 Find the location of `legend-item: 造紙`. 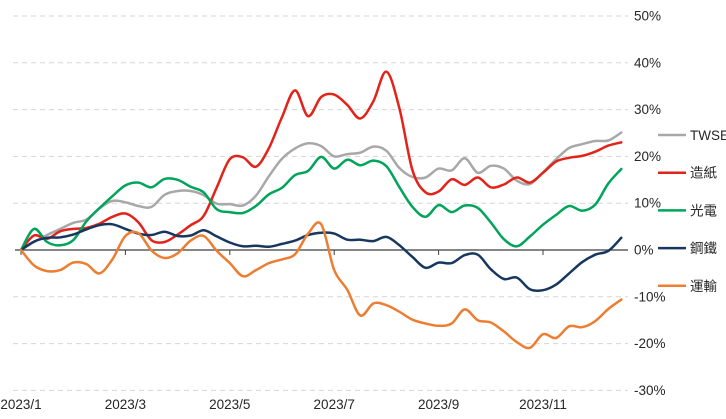

legend-item: 造紙 is located at coordinates (688, 173).